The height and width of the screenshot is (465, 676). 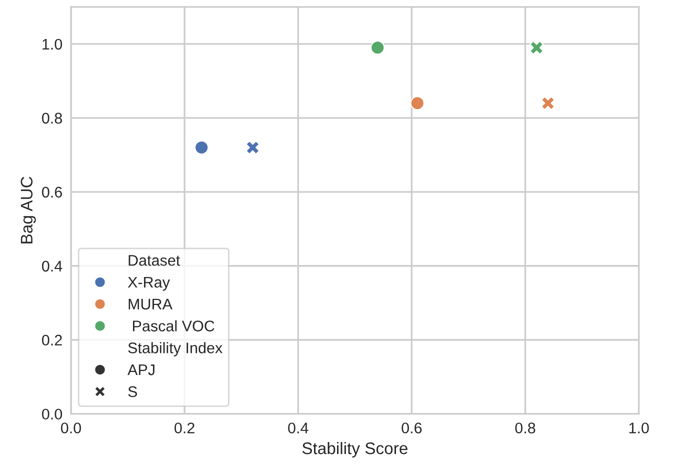 I want to click on text: Stability Index, so click(x=175, y=349).